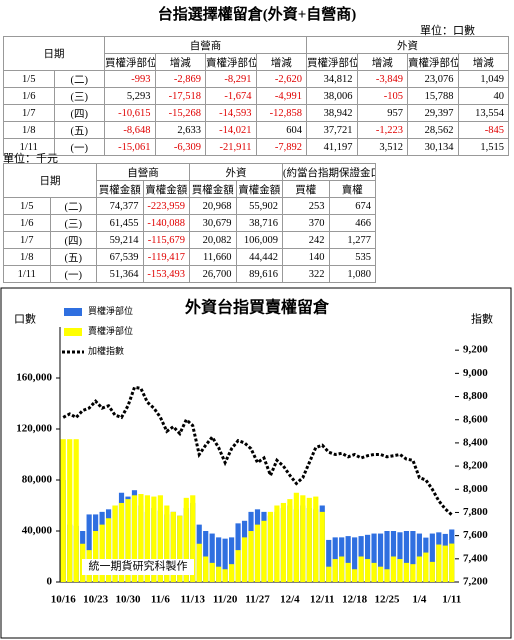  I want to click on date-cell: (四), so click(73, 240).